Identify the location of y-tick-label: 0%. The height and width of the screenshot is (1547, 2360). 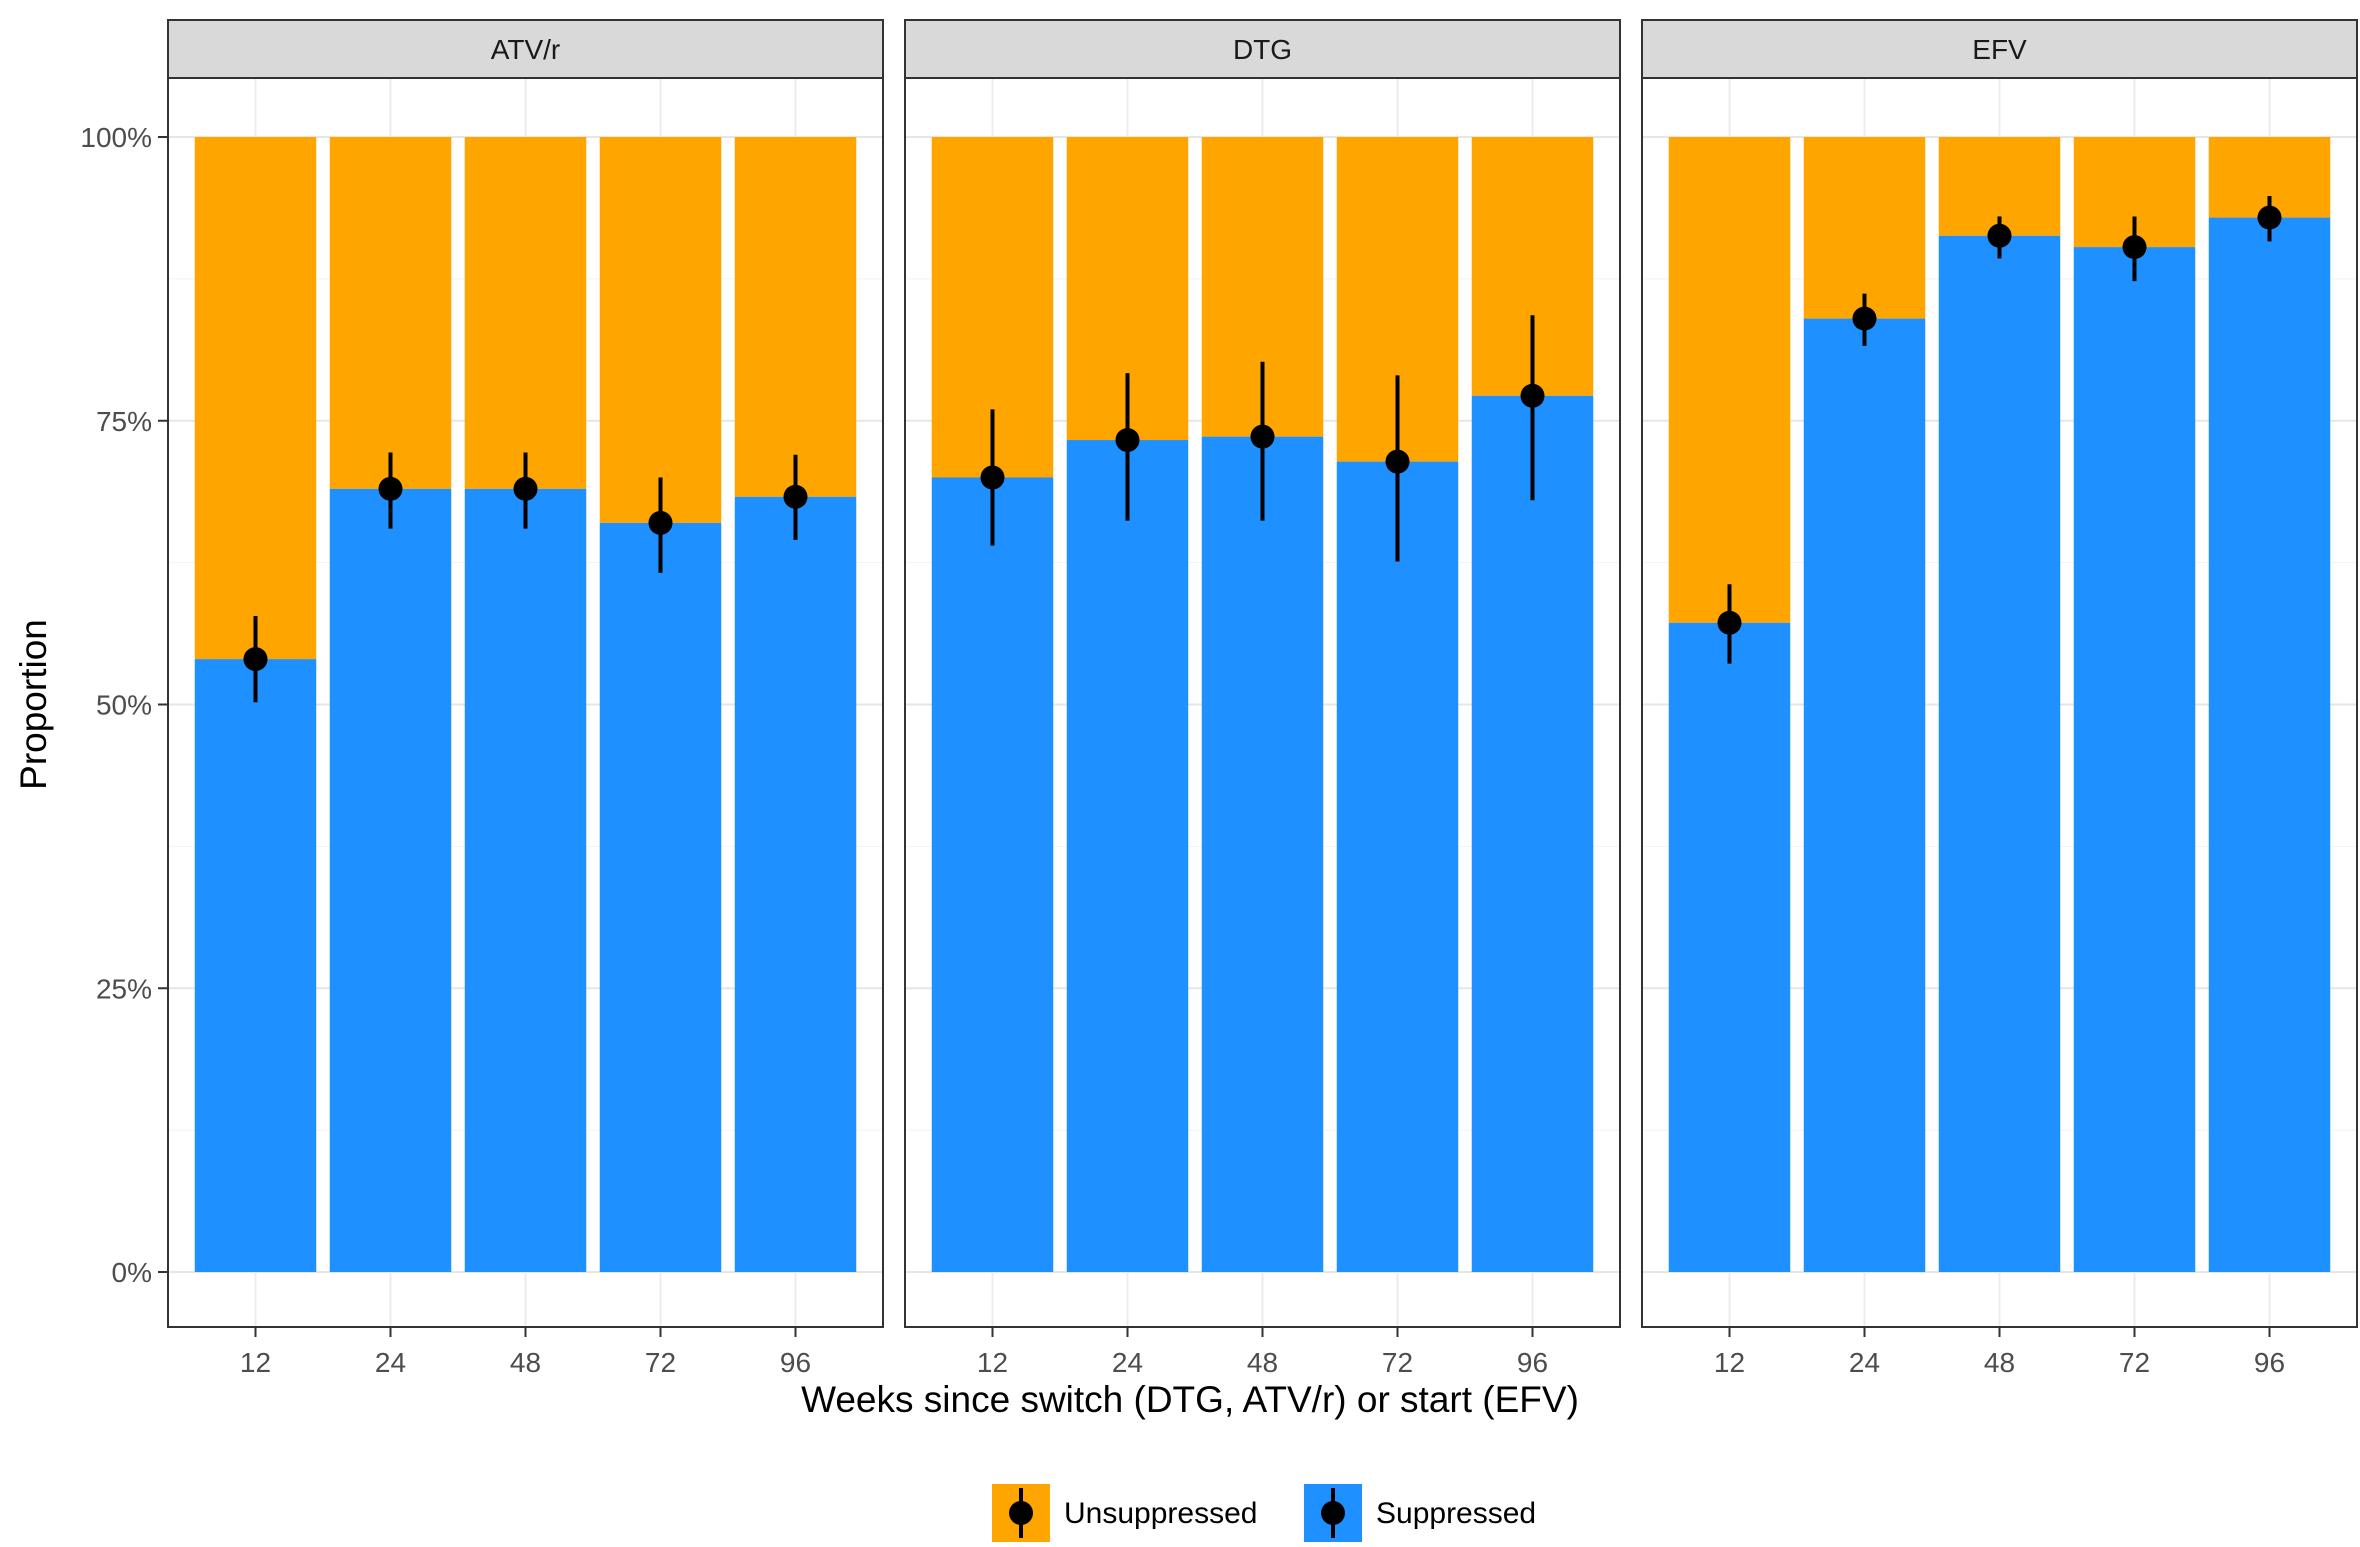
(132, 1272).